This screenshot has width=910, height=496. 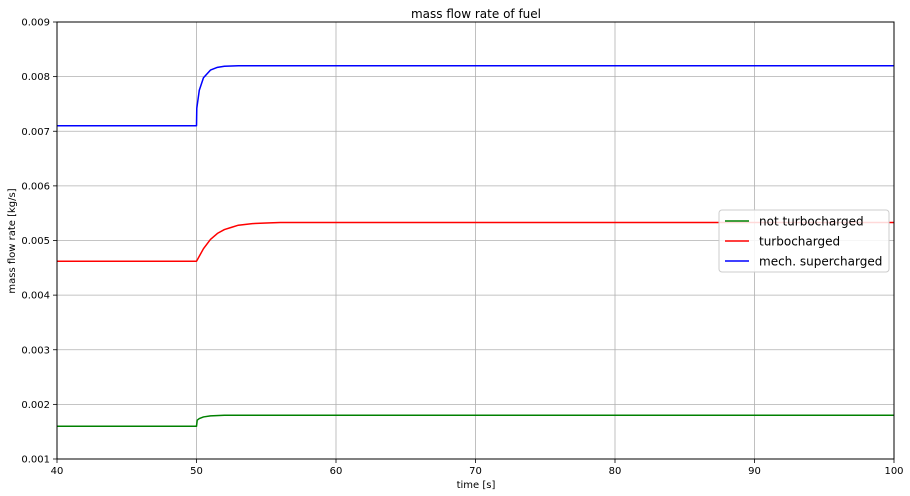 What do you see at coordinates (615, 471) in the screenshot?
I see `x-tick-label: 80` at bounding box center [615, 471].